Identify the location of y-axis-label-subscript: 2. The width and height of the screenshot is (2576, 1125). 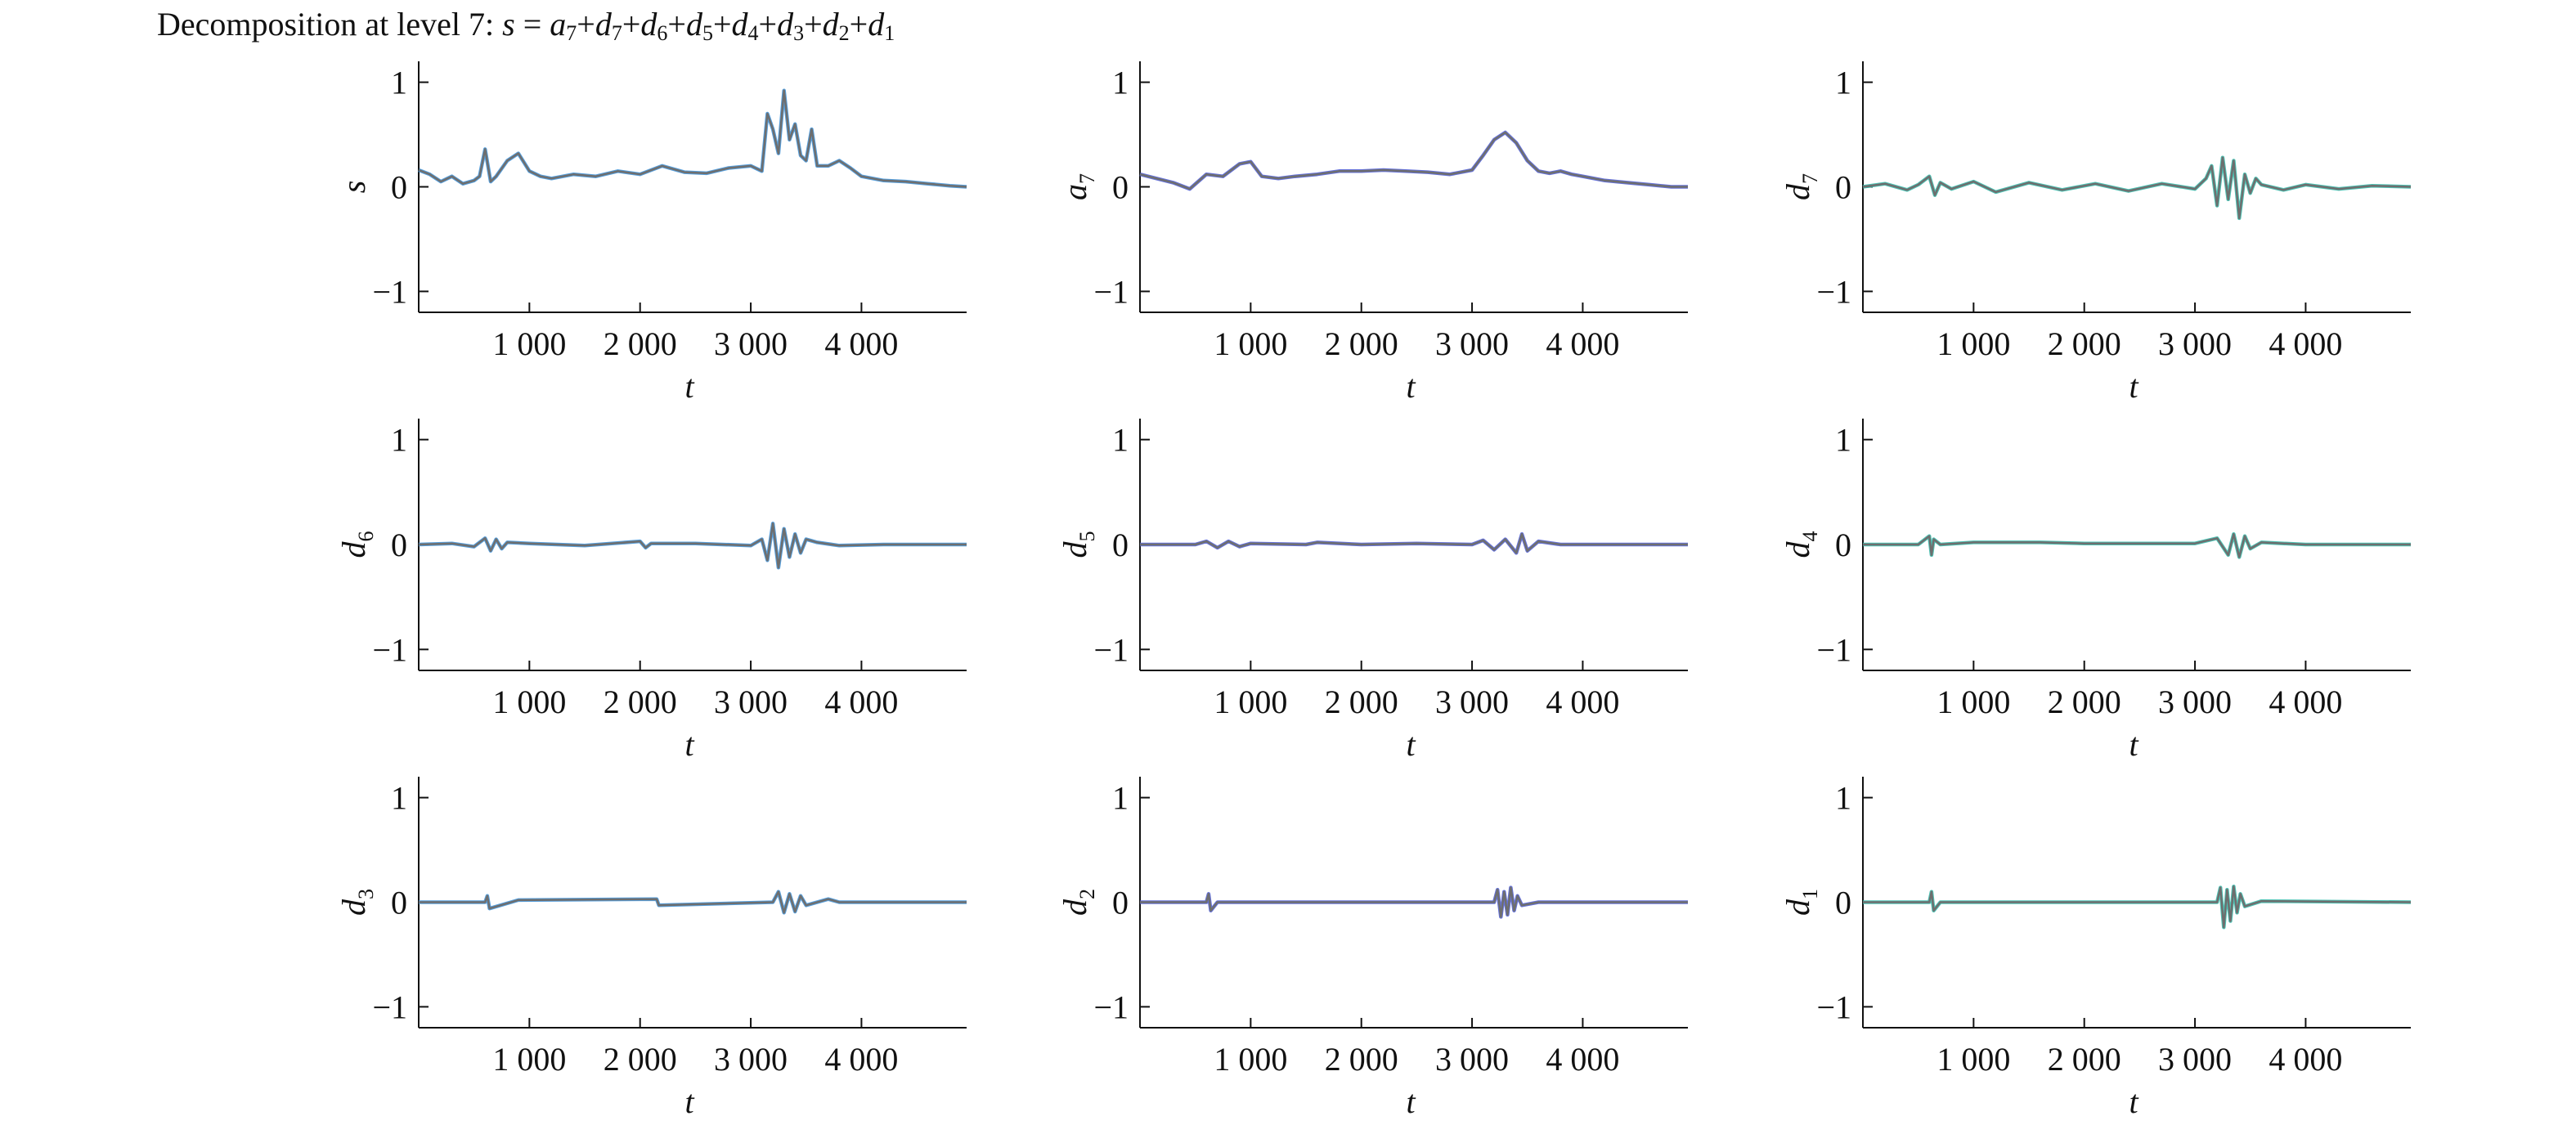
(1087, 894).